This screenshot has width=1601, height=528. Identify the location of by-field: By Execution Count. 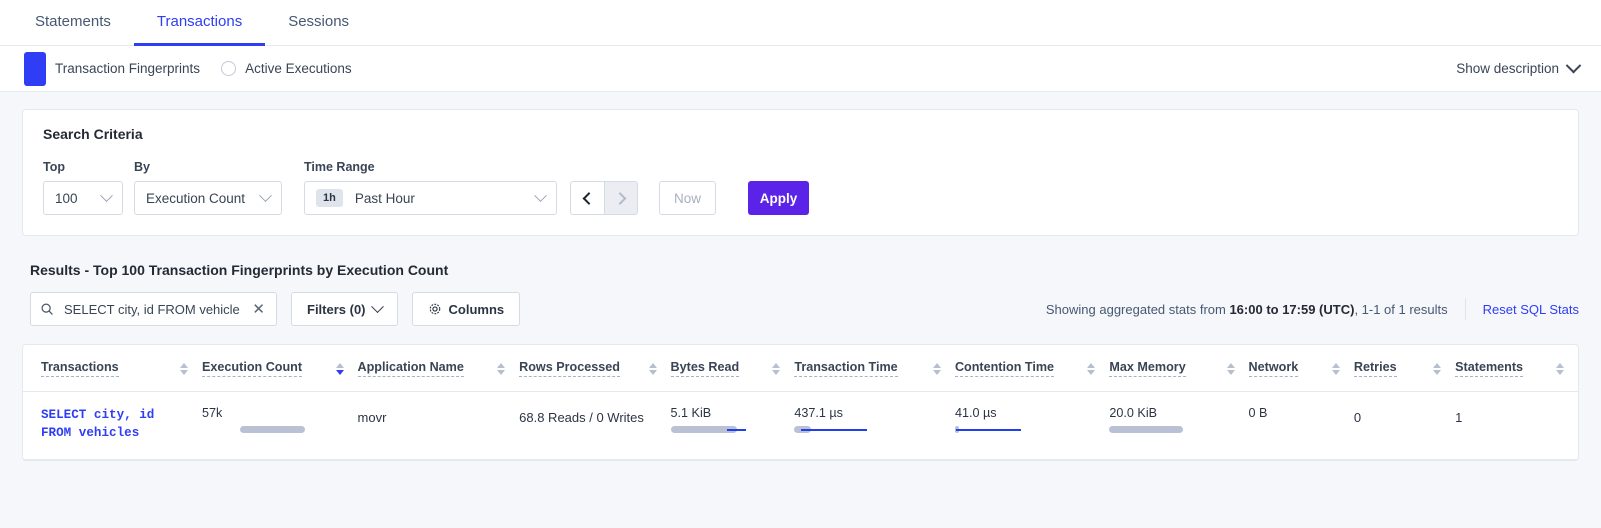
(208, 187).